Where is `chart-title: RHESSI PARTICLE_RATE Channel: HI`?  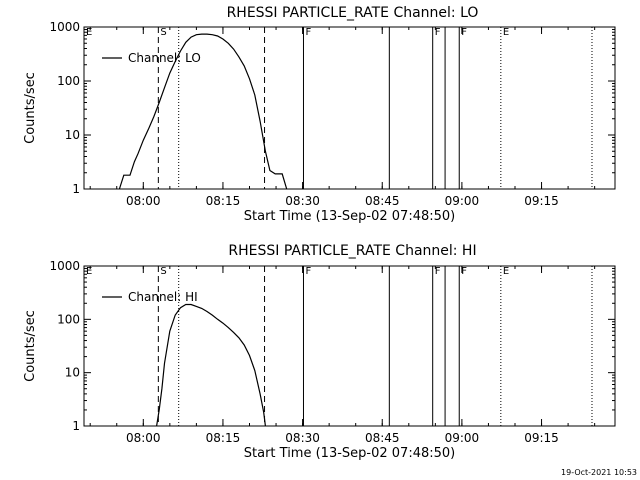
chart-title: RHESSI PARTICLE_RATE Channel: HI is located at coordinates (352, 251).